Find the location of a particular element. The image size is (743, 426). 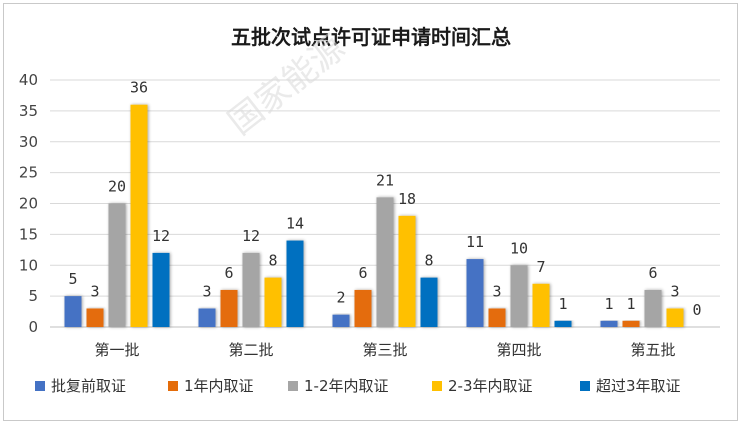

x-category-label: 第四批 is located at coordinates (518, 350).